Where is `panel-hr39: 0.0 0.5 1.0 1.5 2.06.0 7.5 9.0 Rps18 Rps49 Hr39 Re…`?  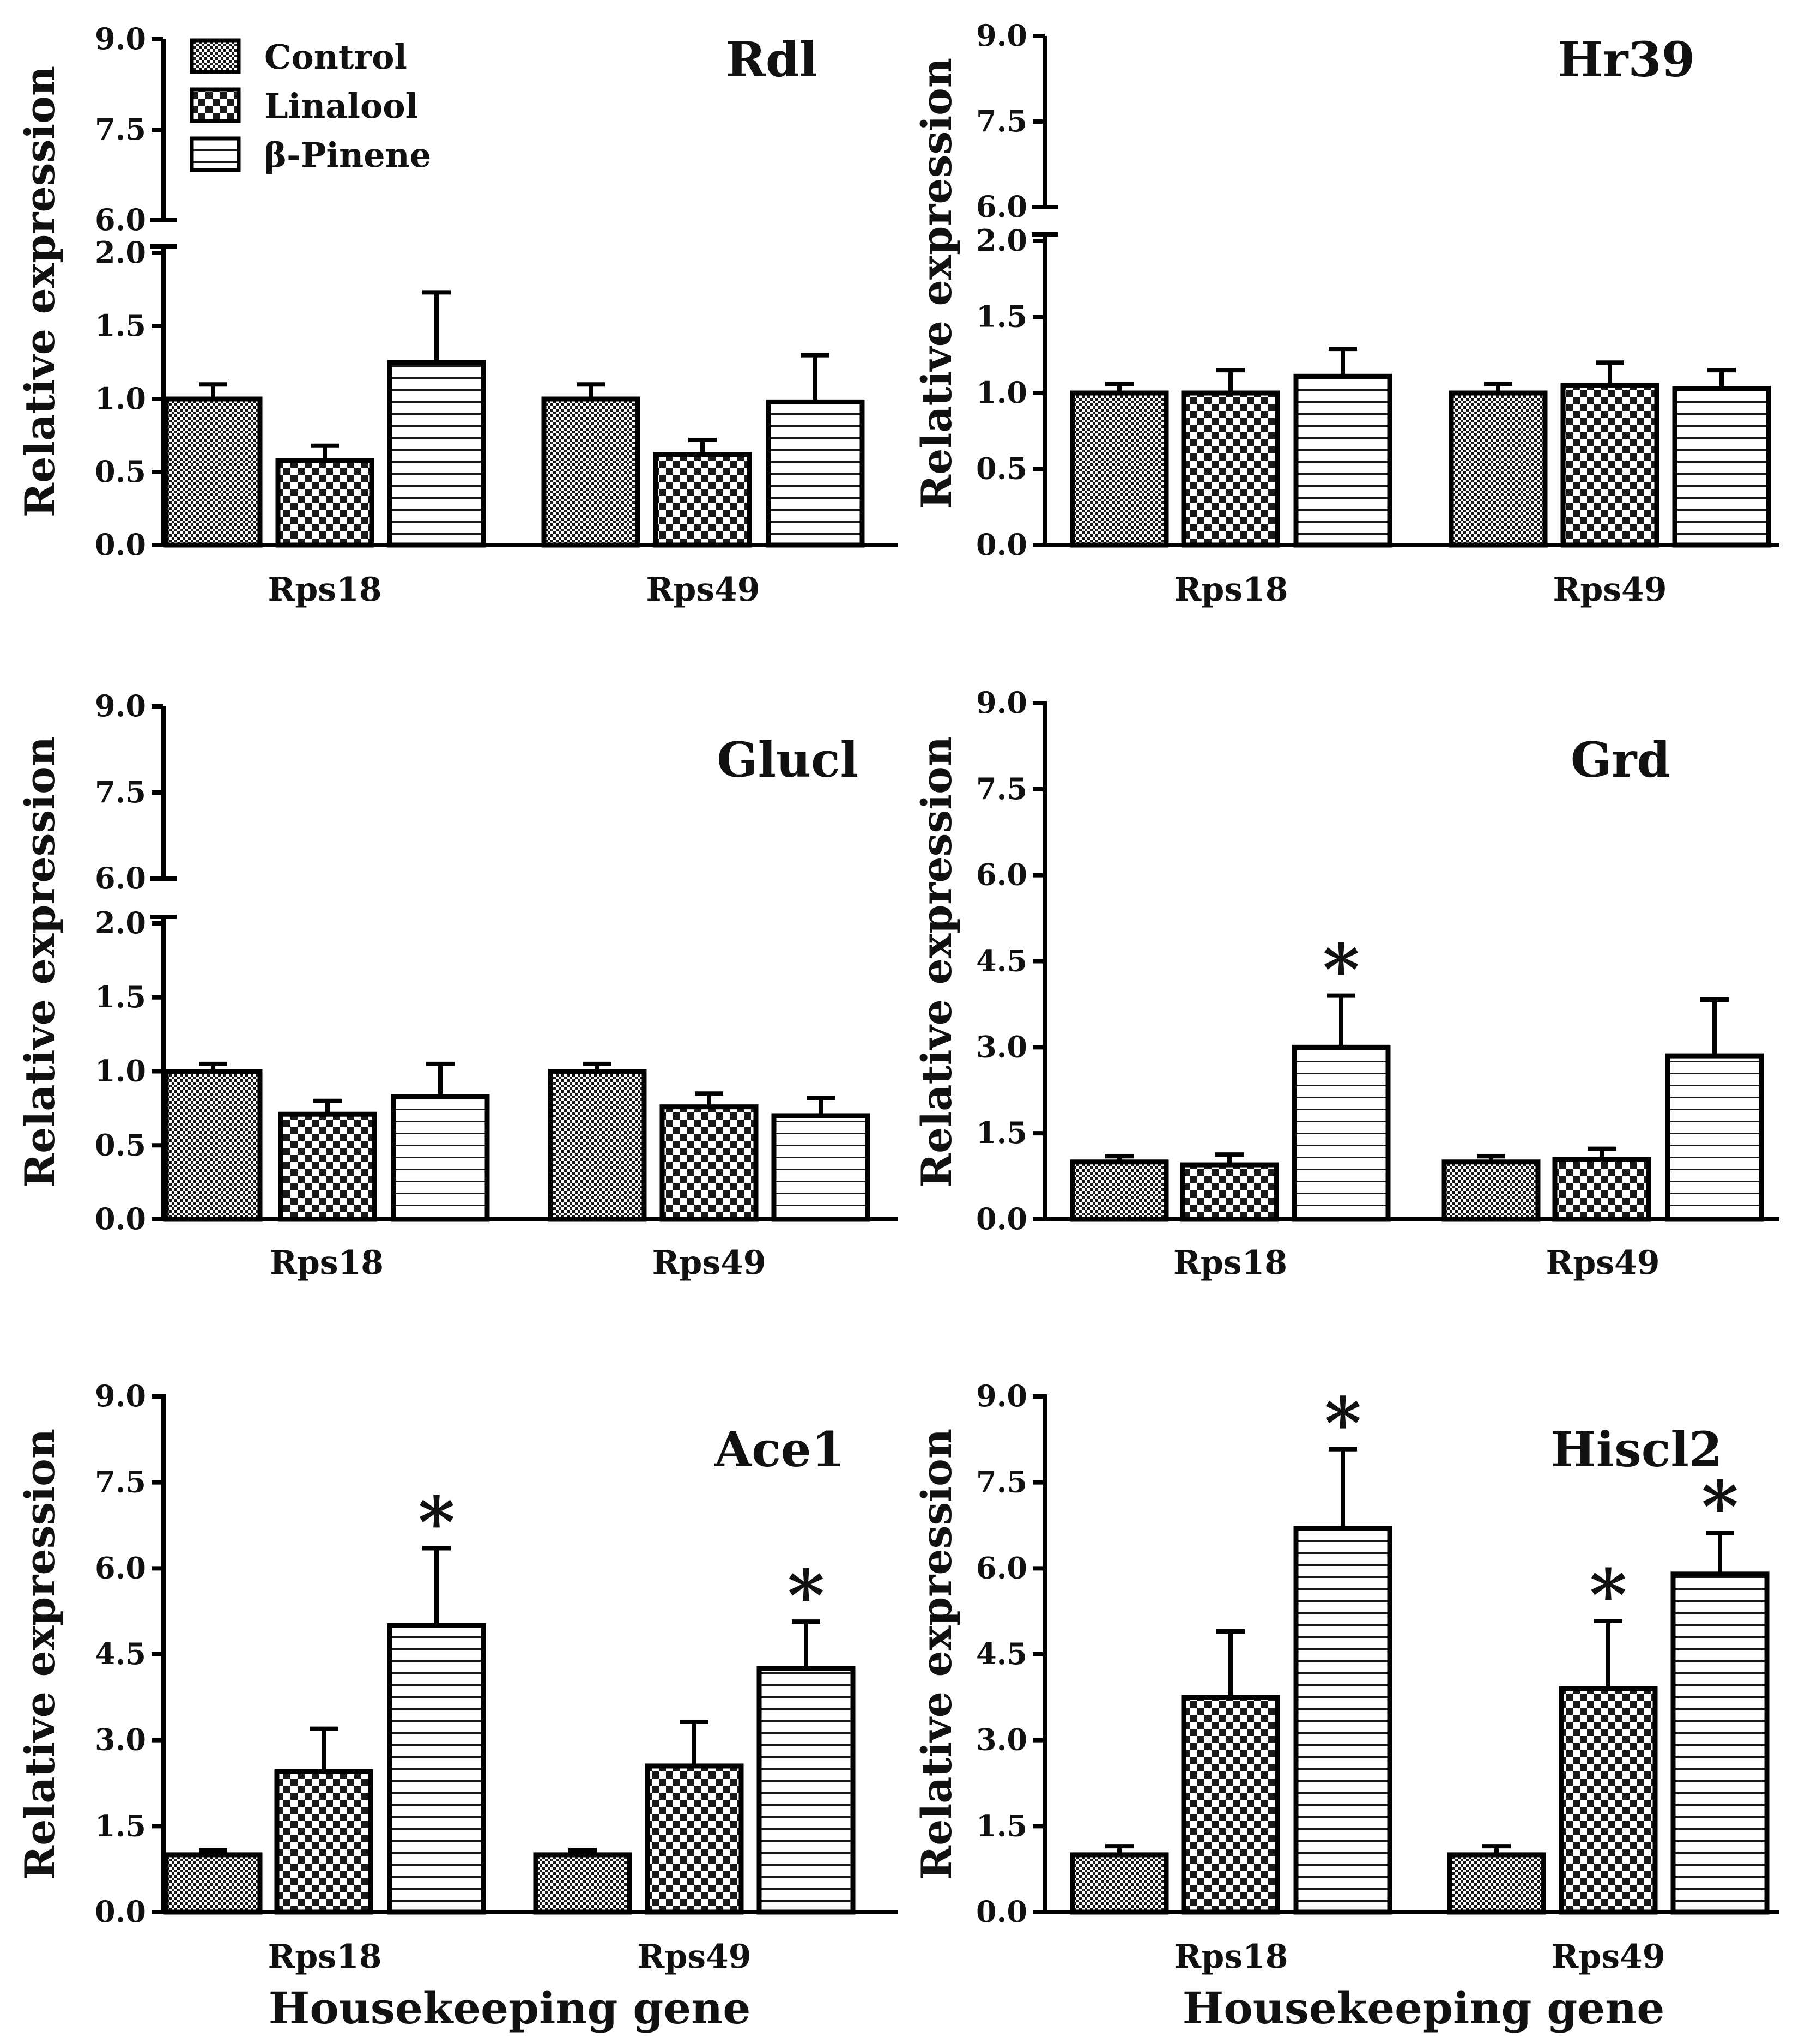 panel-hr39: 0.0 0.5 1.0 1.5 2.06.0 7.5 9.0 Rps18 Rps49 Hr39 Re… is located at coordinates (1345, 313).